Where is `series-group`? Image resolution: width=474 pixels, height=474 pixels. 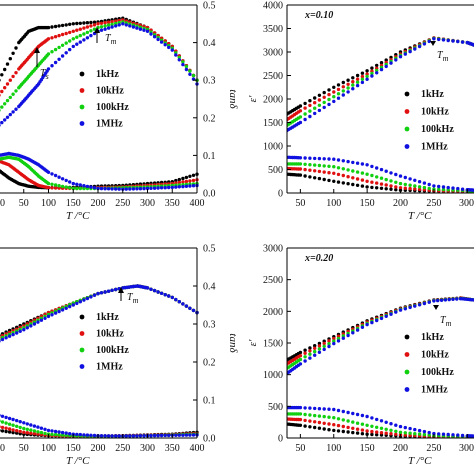
series-group is located at coordinates (99, 361).